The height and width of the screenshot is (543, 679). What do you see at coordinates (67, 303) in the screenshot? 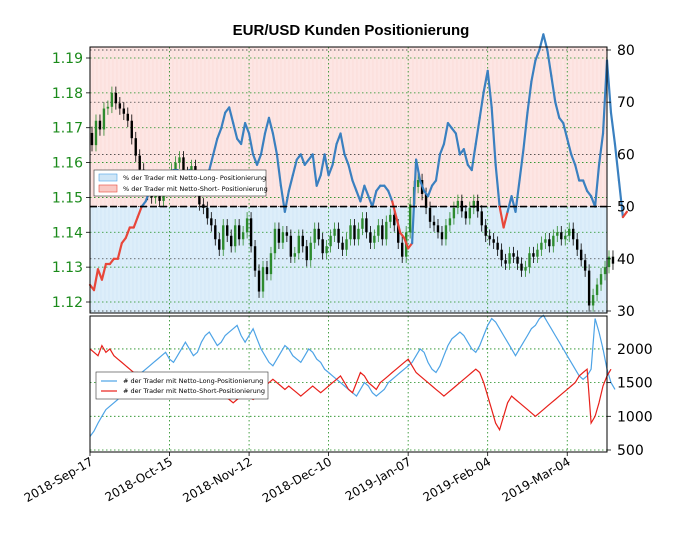
I see `left-tick-label: 1.12` at bounding box center [67, 303].